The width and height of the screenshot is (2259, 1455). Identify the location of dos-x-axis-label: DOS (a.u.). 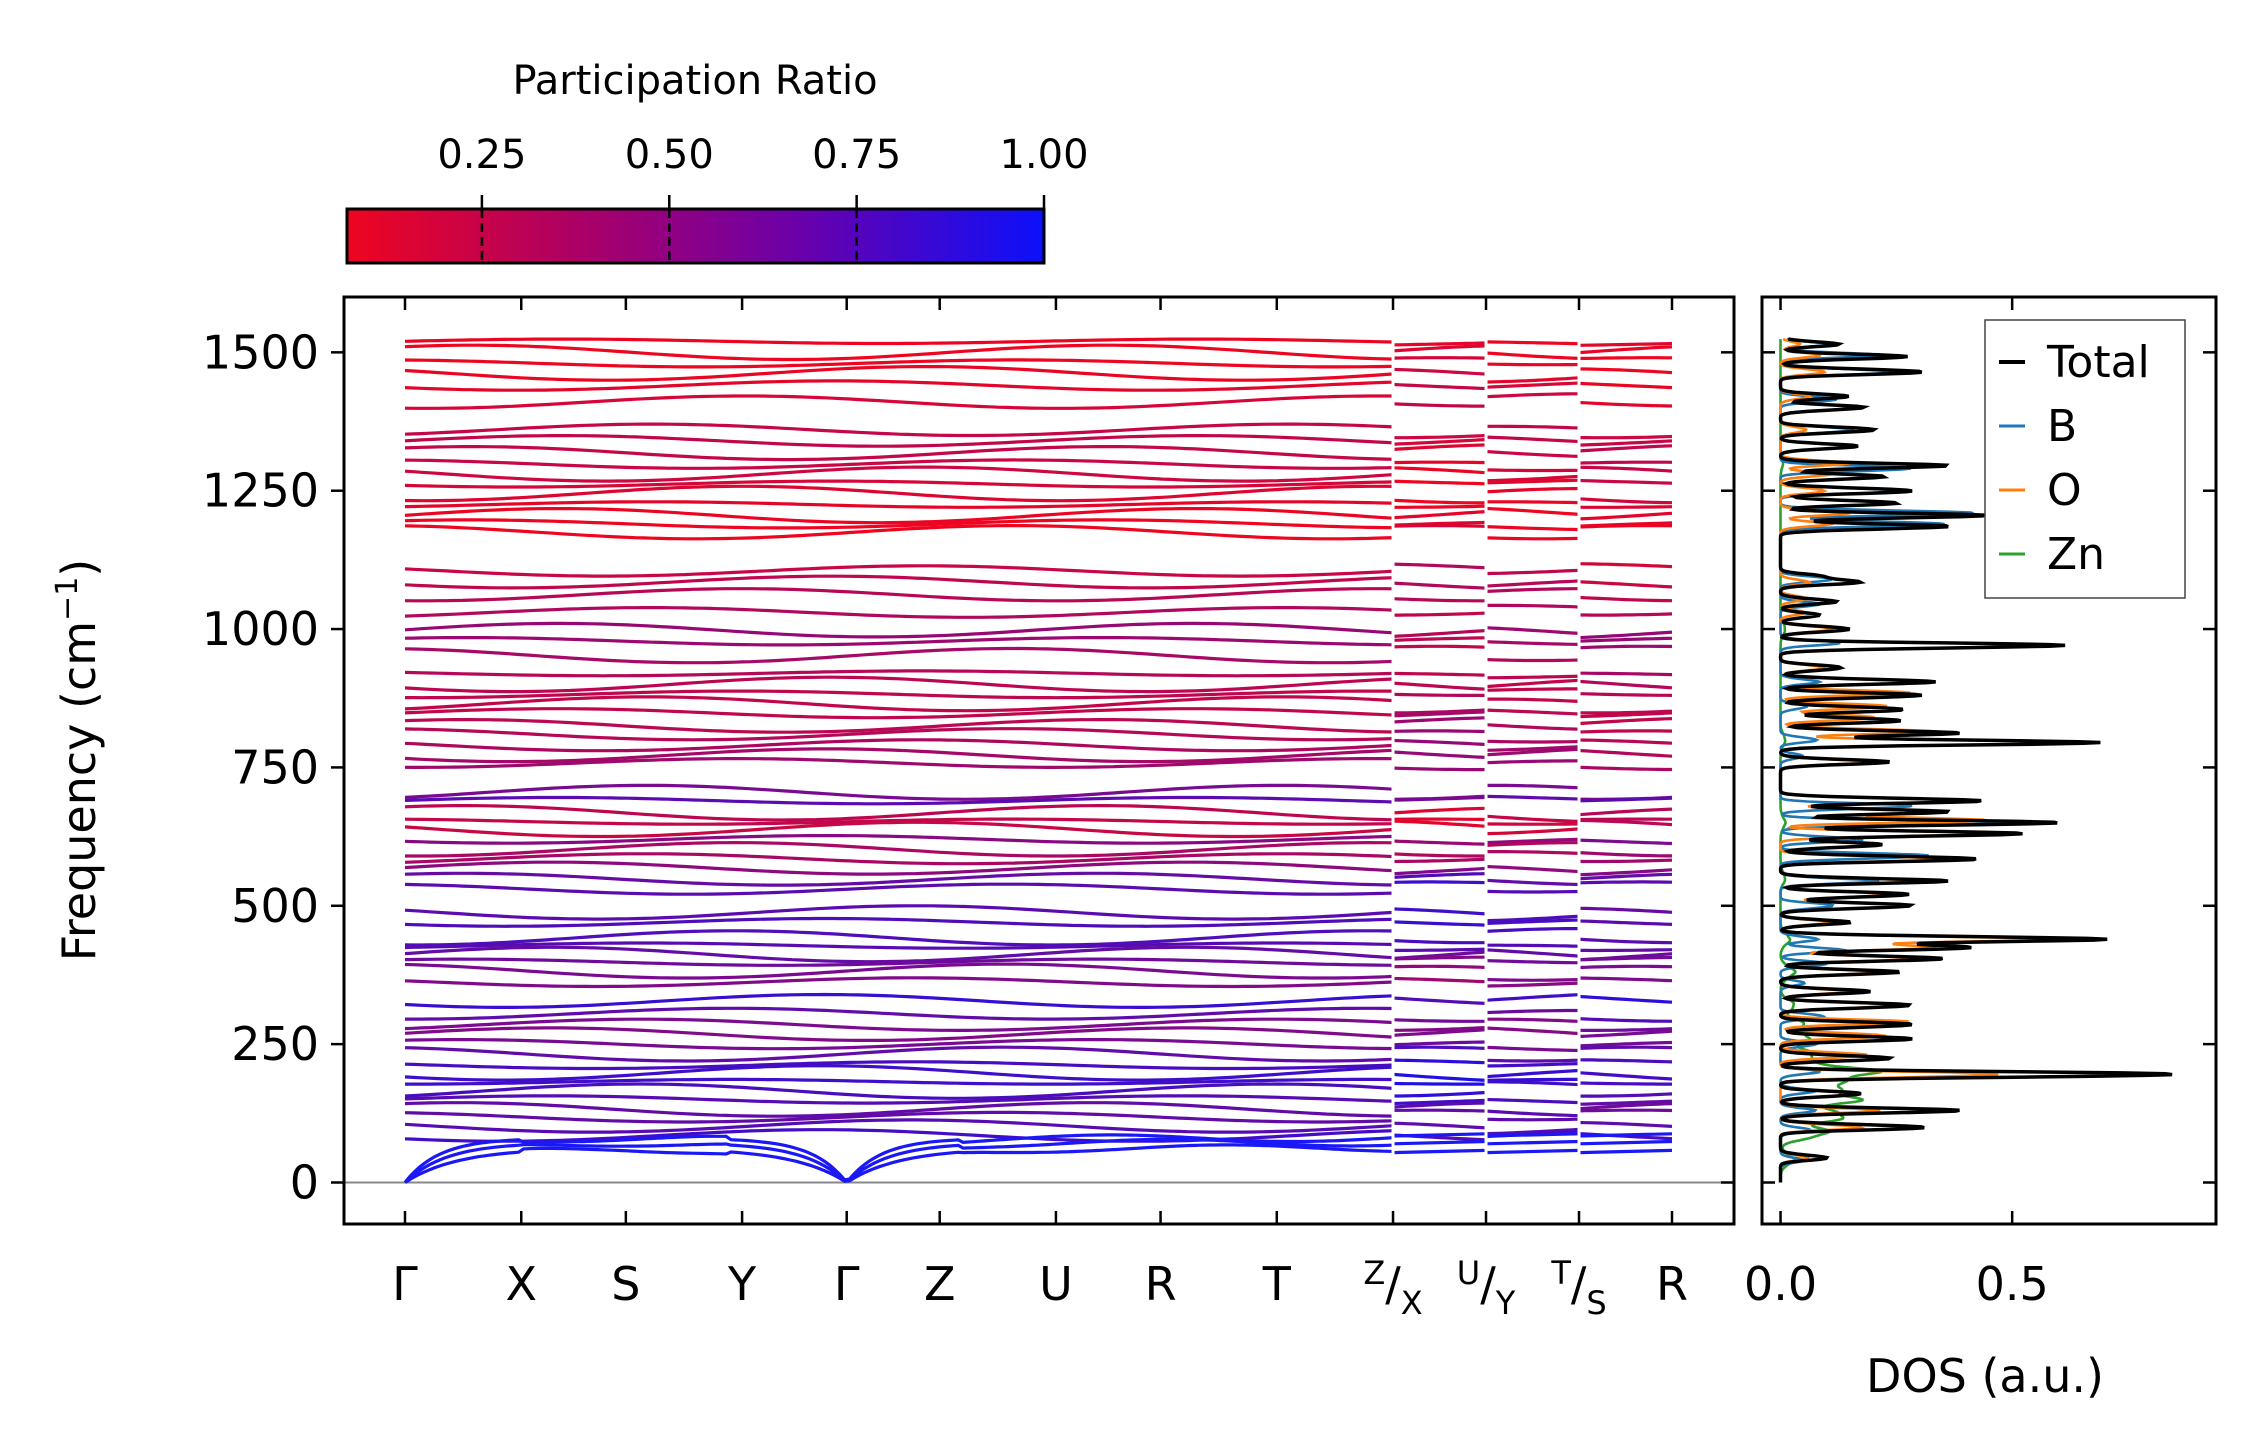
(1985, 1376).